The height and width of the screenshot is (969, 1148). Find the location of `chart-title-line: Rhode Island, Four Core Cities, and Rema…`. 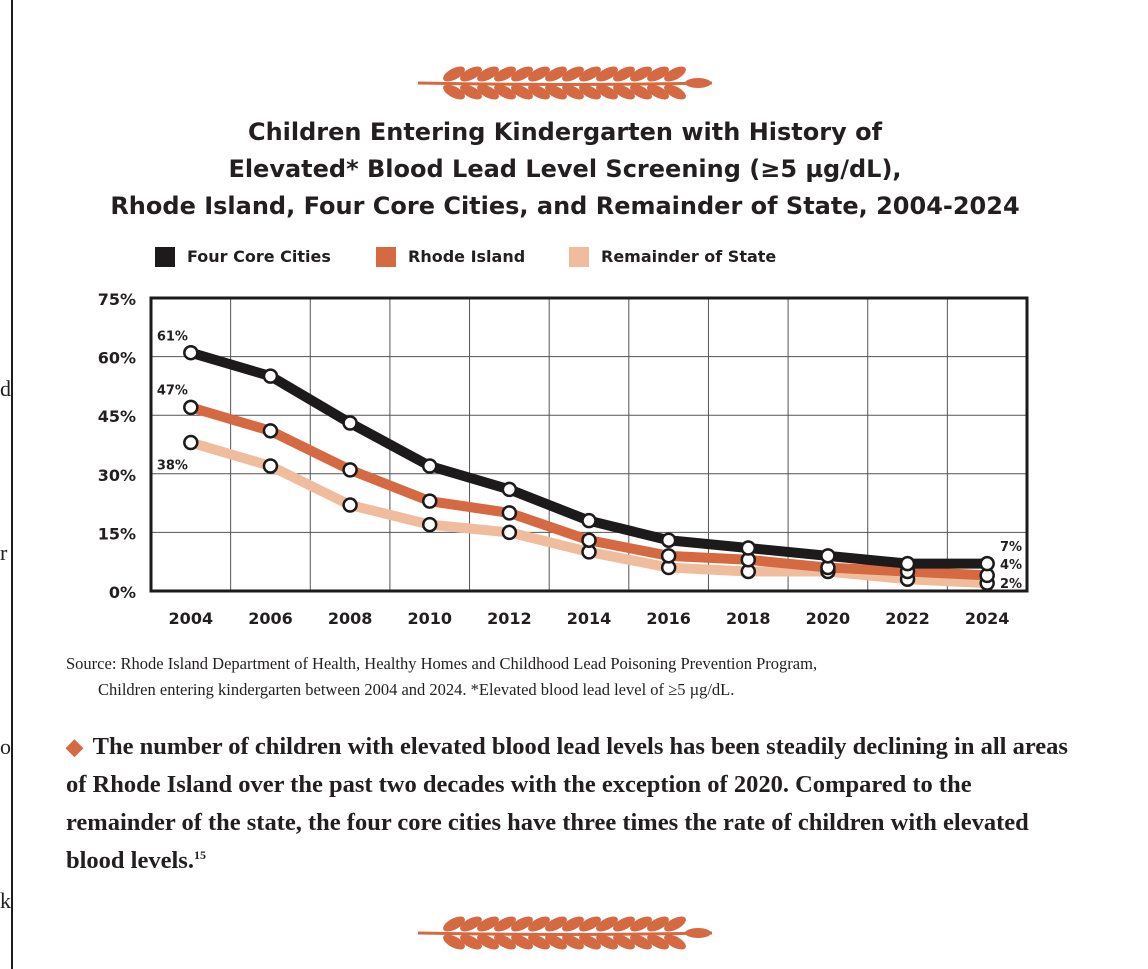

chart-title-line: Rhode Island, Four Core Cities, and Rema… is located at coordinates (565, 206).